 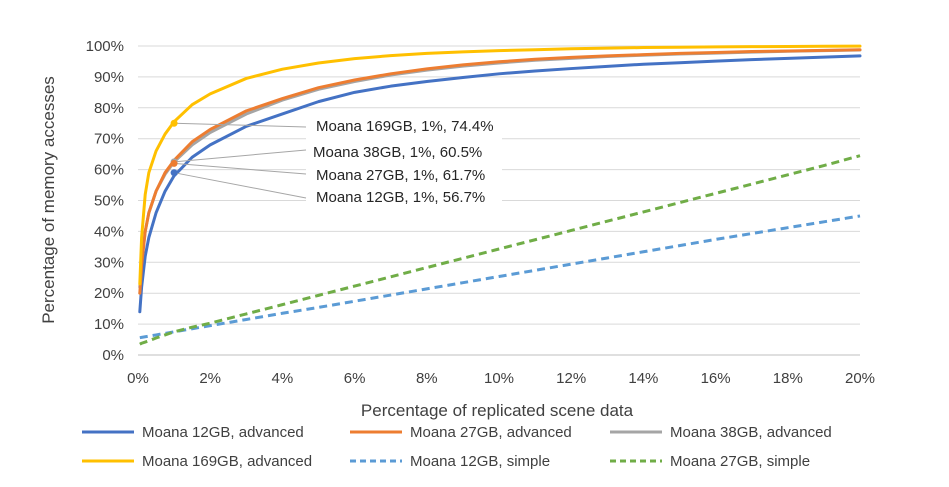 I want to click on y-axis-title: Percentage of memory accesses, so click(x=48, y=200).